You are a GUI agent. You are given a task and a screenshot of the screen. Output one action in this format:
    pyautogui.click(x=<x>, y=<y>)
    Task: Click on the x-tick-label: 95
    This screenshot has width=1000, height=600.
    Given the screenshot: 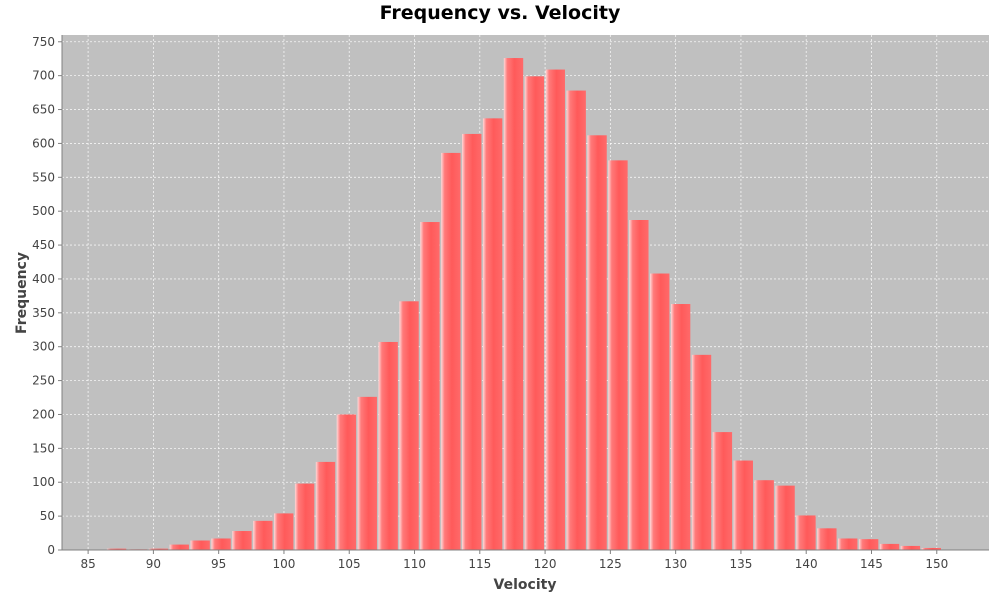 What is the action you would take?
    pyautogui.click(x=218, y=564)
    